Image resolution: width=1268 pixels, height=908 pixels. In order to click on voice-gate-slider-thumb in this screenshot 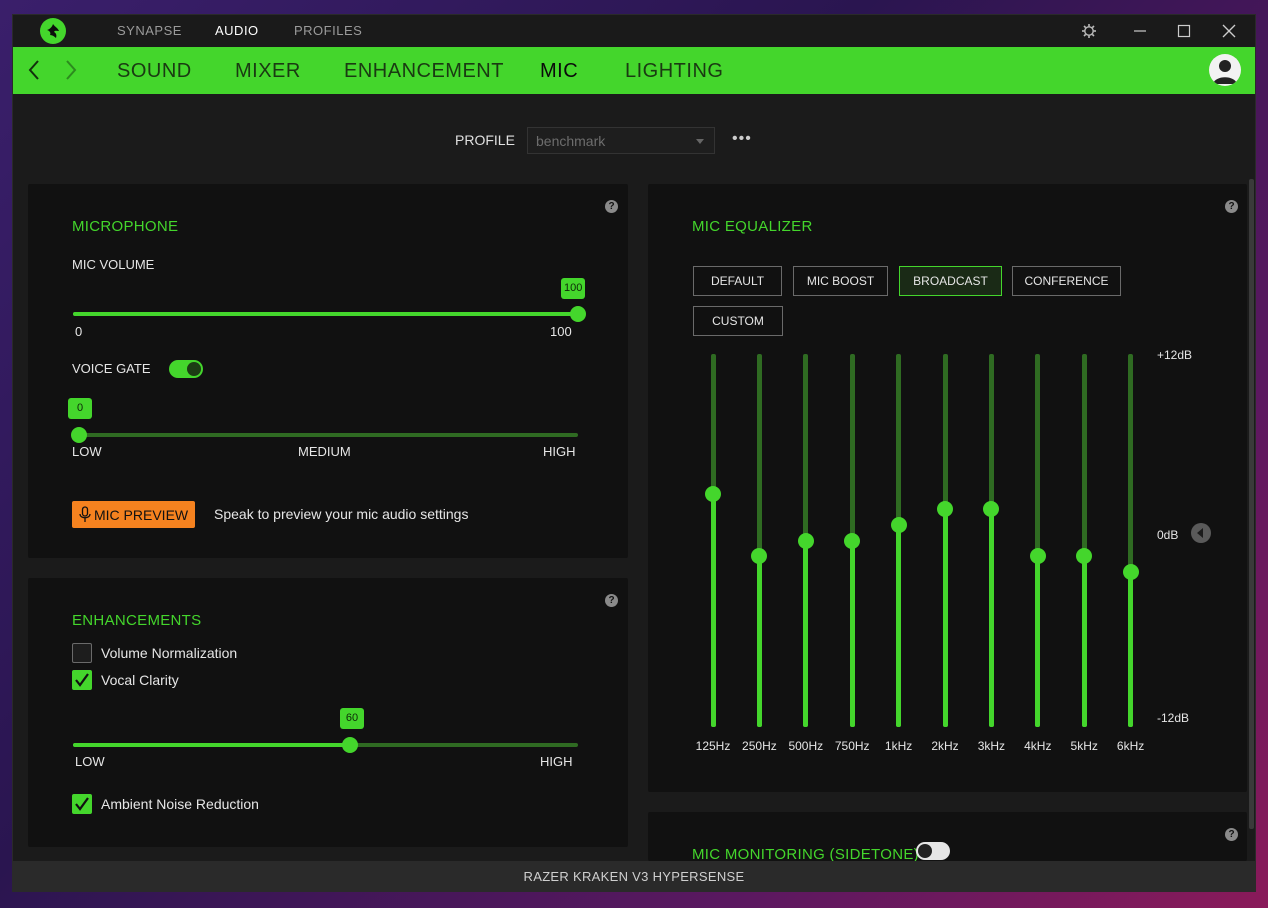, I will do `click(79, 435)`.